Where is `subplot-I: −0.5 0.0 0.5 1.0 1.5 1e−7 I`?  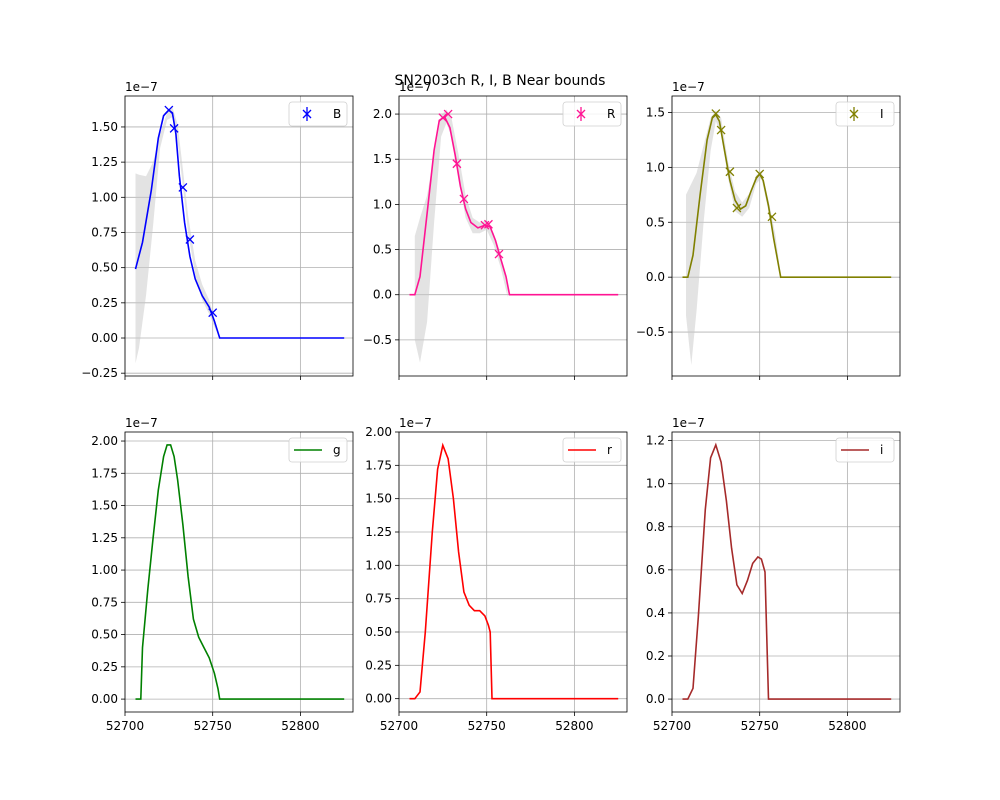 subplot-I: −0.5 0.0 0.5 1.0 1.5 1e−7 I is located at coordinates (768, 230).